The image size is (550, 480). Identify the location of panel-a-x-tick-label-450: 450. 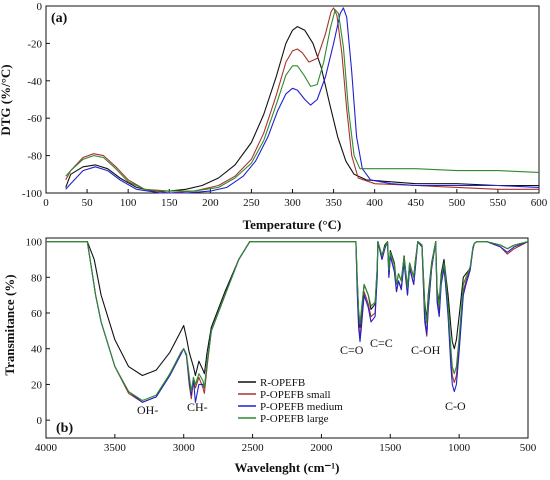
(416, 203).